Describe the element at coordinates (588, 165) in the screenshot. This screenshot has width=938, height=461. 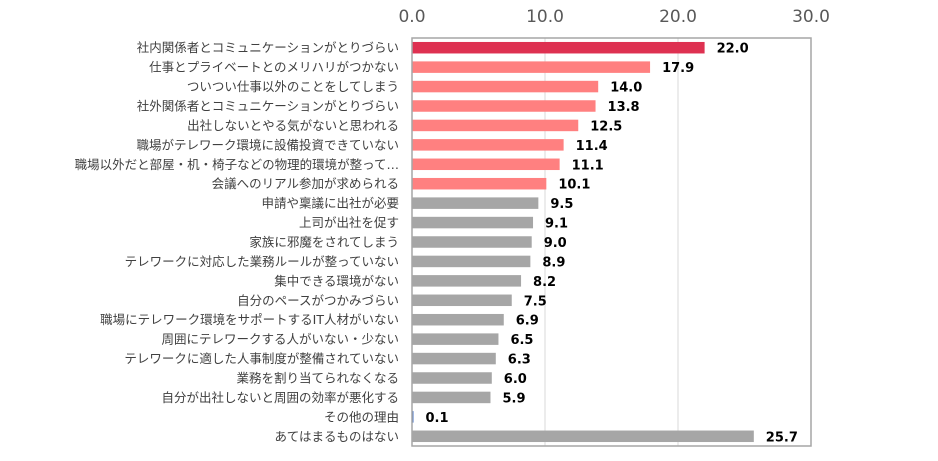
I see `value-label: 11.1` at that location.